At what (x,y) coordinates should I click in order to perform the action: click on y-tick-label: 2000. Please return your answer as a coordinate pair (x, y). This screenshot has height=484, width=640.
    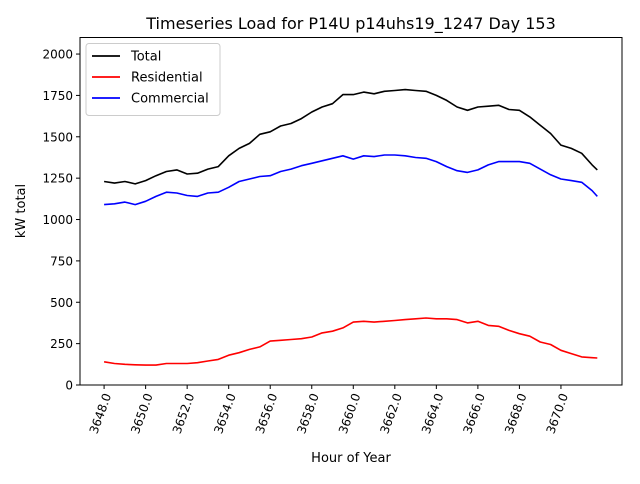
    Looking at the image, I should click on (57, 55).